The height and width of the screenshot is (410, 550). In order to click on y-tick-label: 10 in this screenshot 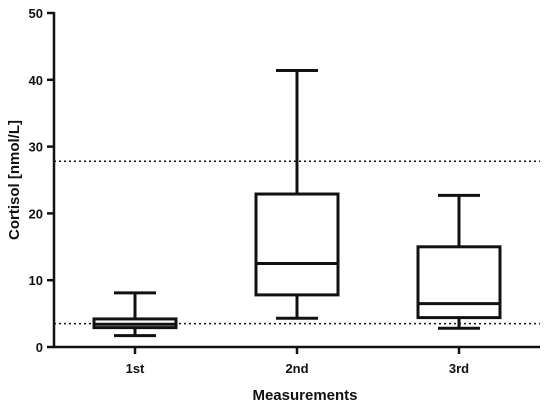, I will do `click(36, 280)`.